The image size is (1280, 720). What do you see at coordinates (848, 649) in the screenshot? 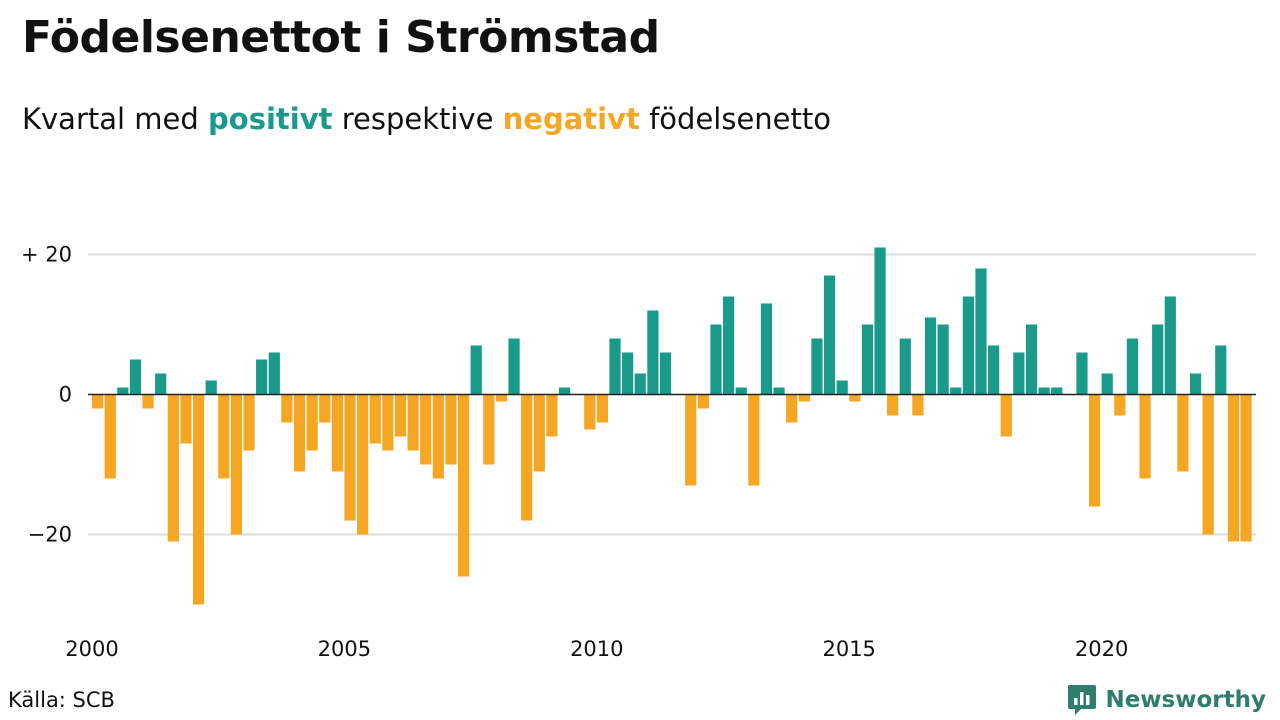
I see `x-tick-label: 2015` at bounding box center [848, 649].